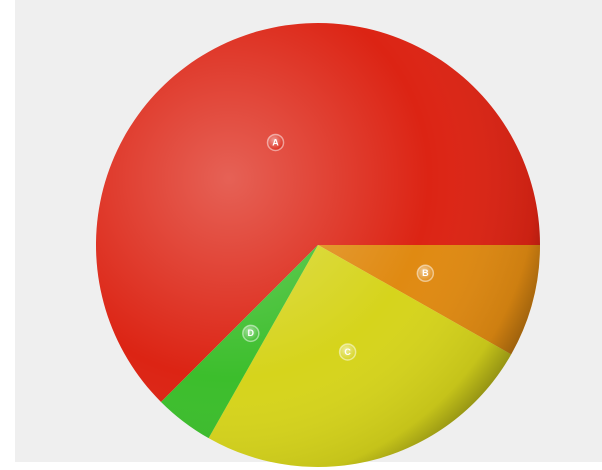 This screenshot has width=602, height=470. I want to click on slice-label: D, so click(251, 333).